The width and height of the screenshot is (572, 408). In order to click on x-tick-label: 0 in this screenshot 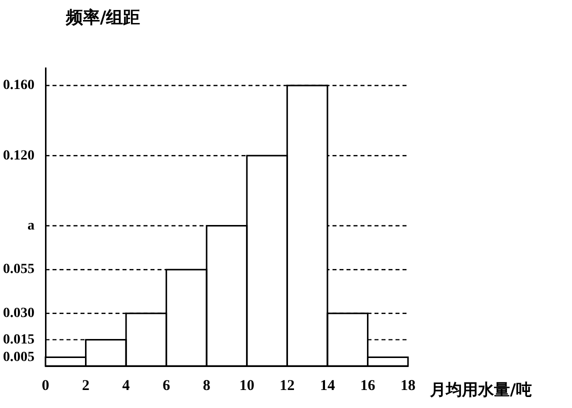, I will do `click(46, 386)`.